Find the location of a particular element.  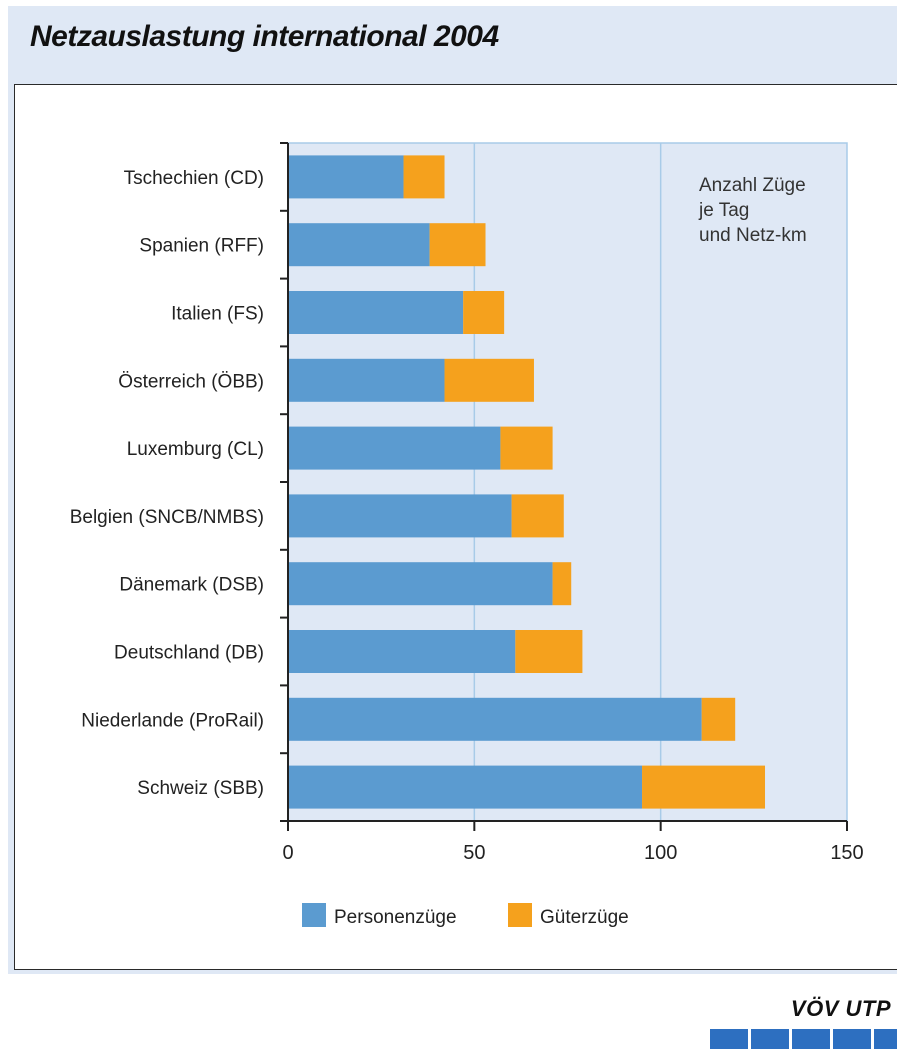

logo-text: VÖV UTP is located at coordinates (840, 1008).